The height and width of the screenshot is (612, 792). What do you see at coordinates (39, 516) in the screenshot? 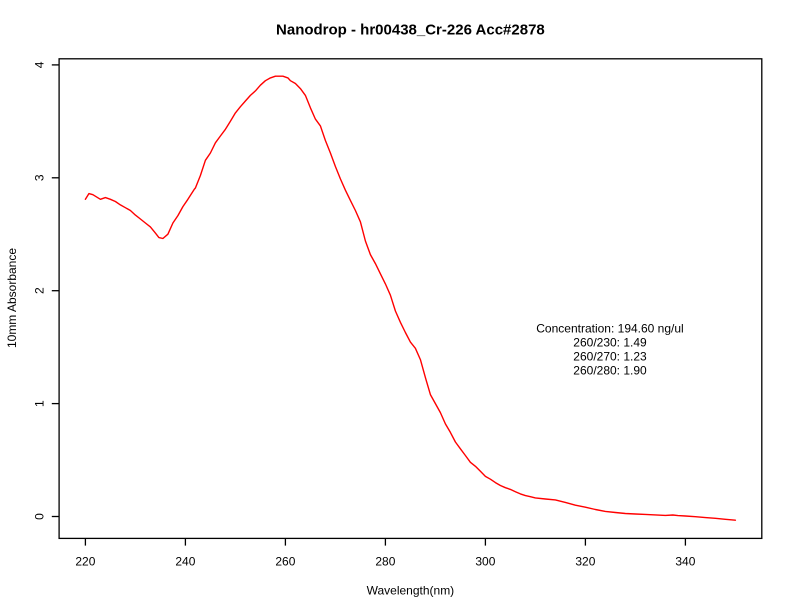
I see `svg-text: 0` at bounding box center [39, 516].